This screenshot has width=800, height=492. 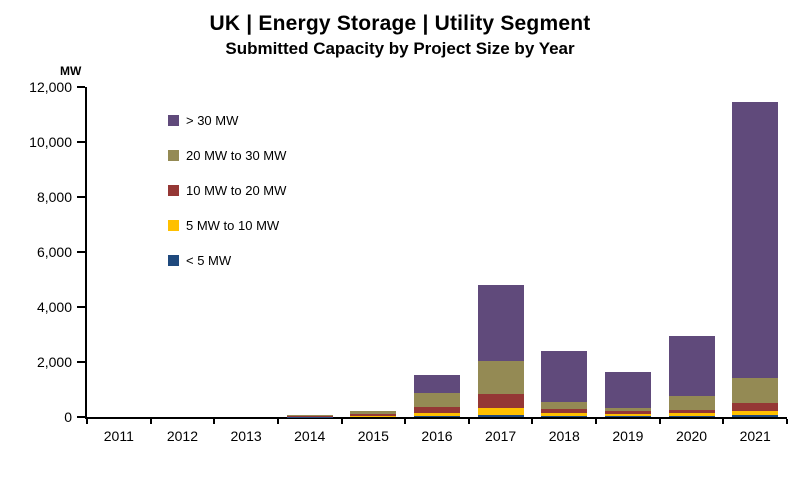 What do you see at coordinates (691, 436) in the screenshot?
I see `x-axis-tick-label: 2020` at bounding box center [691, 436].